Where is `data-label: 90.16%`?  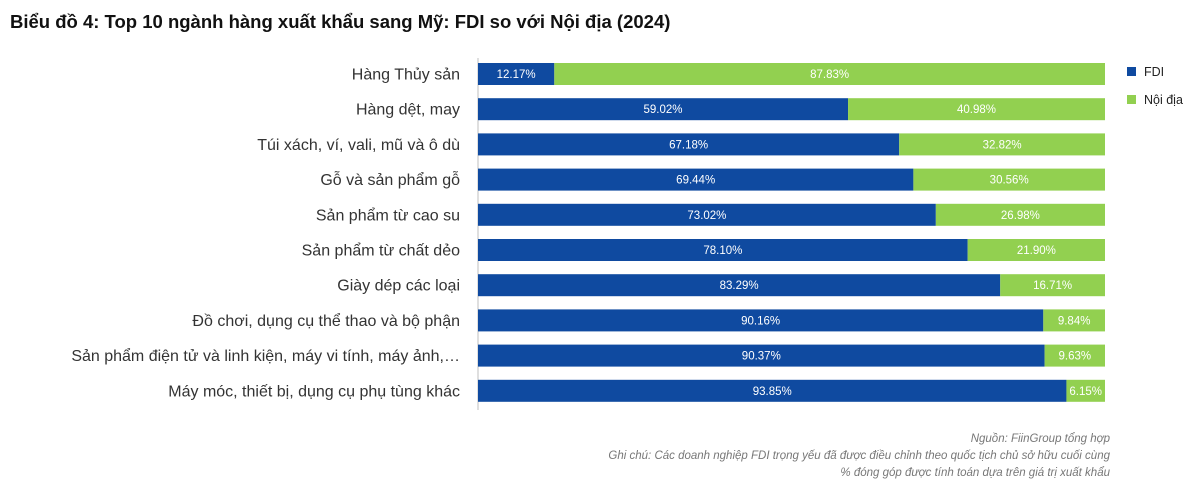
data-label: 90.16% is located at coordinates (760, 321).